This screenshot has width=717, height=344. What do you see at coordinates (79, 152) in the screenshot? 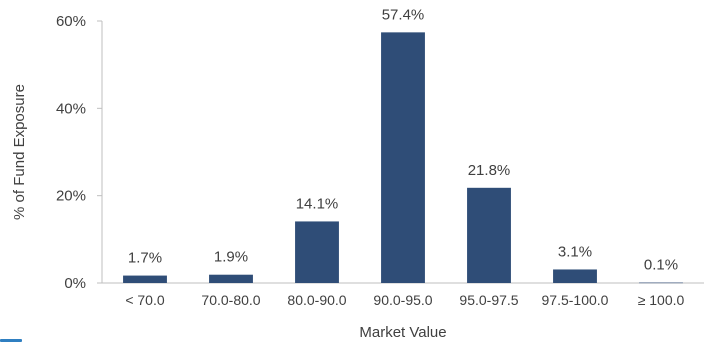
I see `y-tick-labels: 0% 20% 40% 60%` at bounding box center [79, 152].